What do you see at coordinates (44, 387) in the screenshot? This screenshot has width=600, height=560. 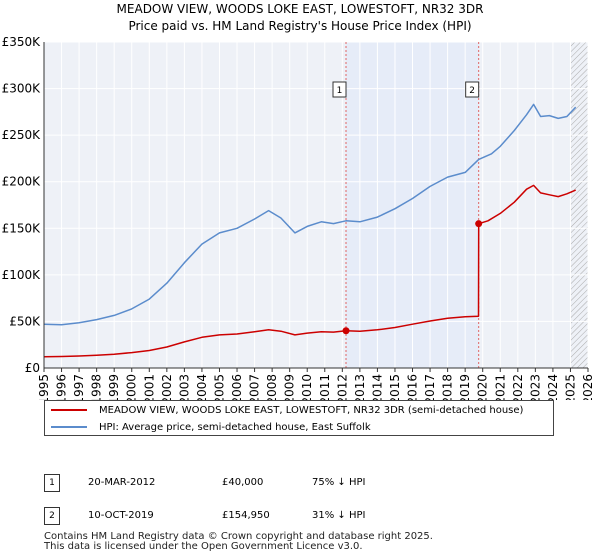 I see `x-tick-label: 1995` at bounding box center [44, 387].